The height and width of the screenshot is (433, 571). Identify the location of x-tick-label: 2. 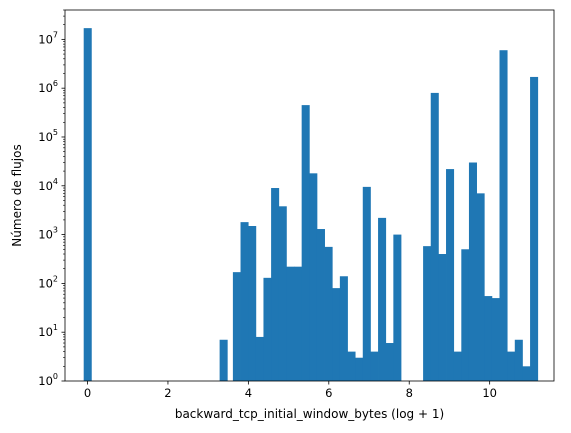
(167, 393).